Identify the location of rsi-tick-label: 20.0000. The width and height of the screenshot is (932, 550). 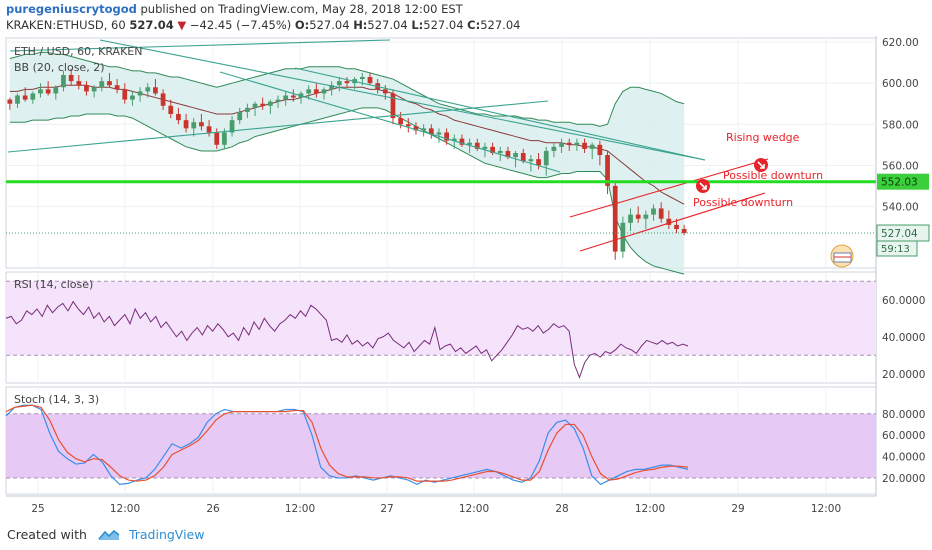
(903, 375).